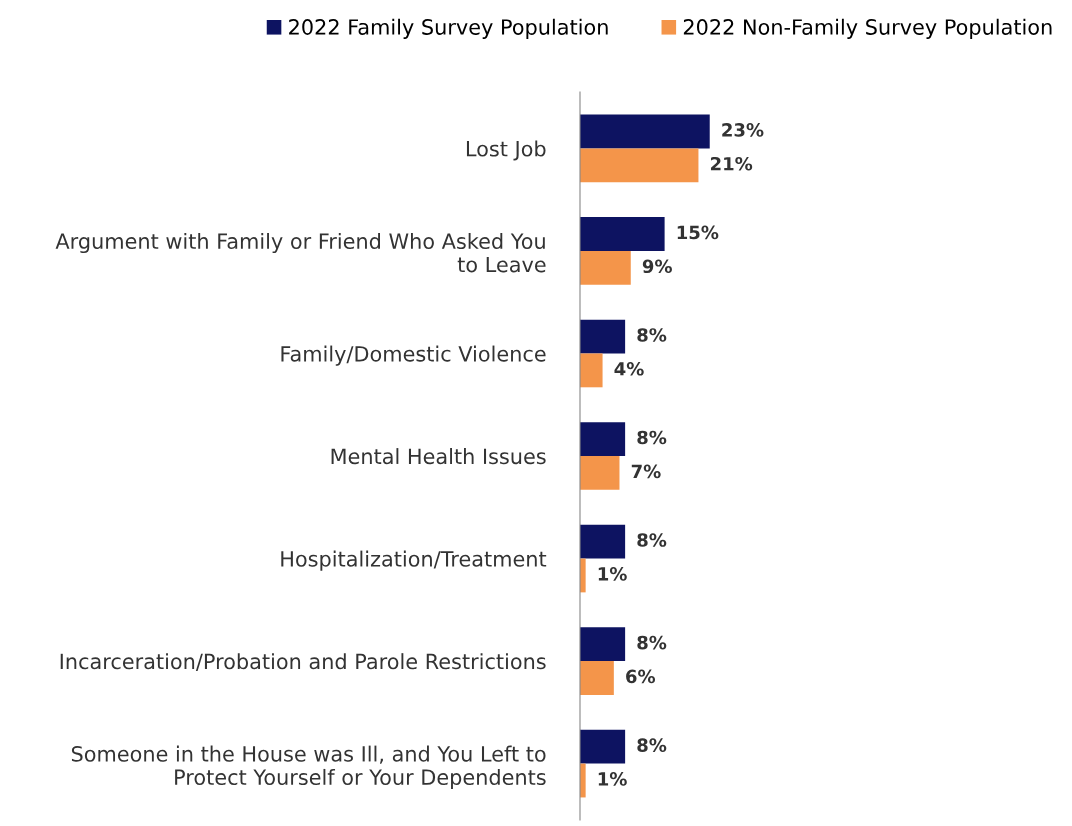 Image resolution: width=1072 pixels, height=826 pixels. Describe the element at coordinates (698, 232) in the screenshot. I see `data-label: 15%` at that location.